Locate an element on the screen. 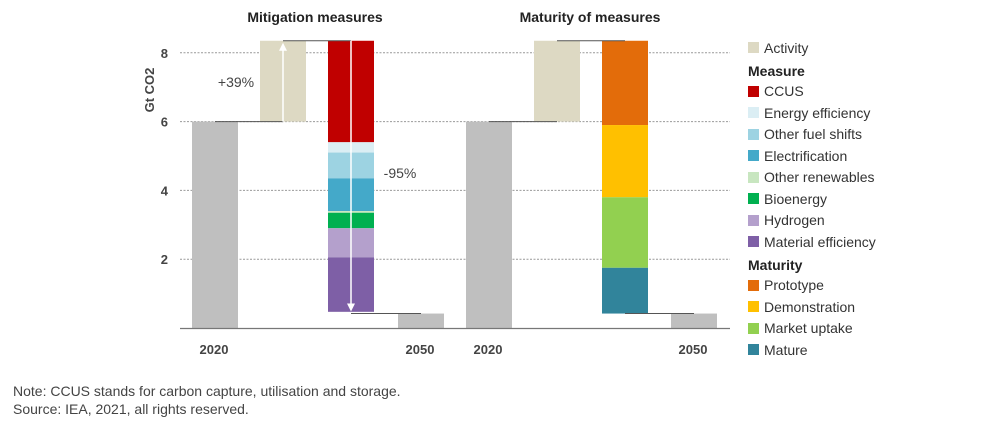  legend-header-maturity: Maturity is located at coordinates (775, 264).